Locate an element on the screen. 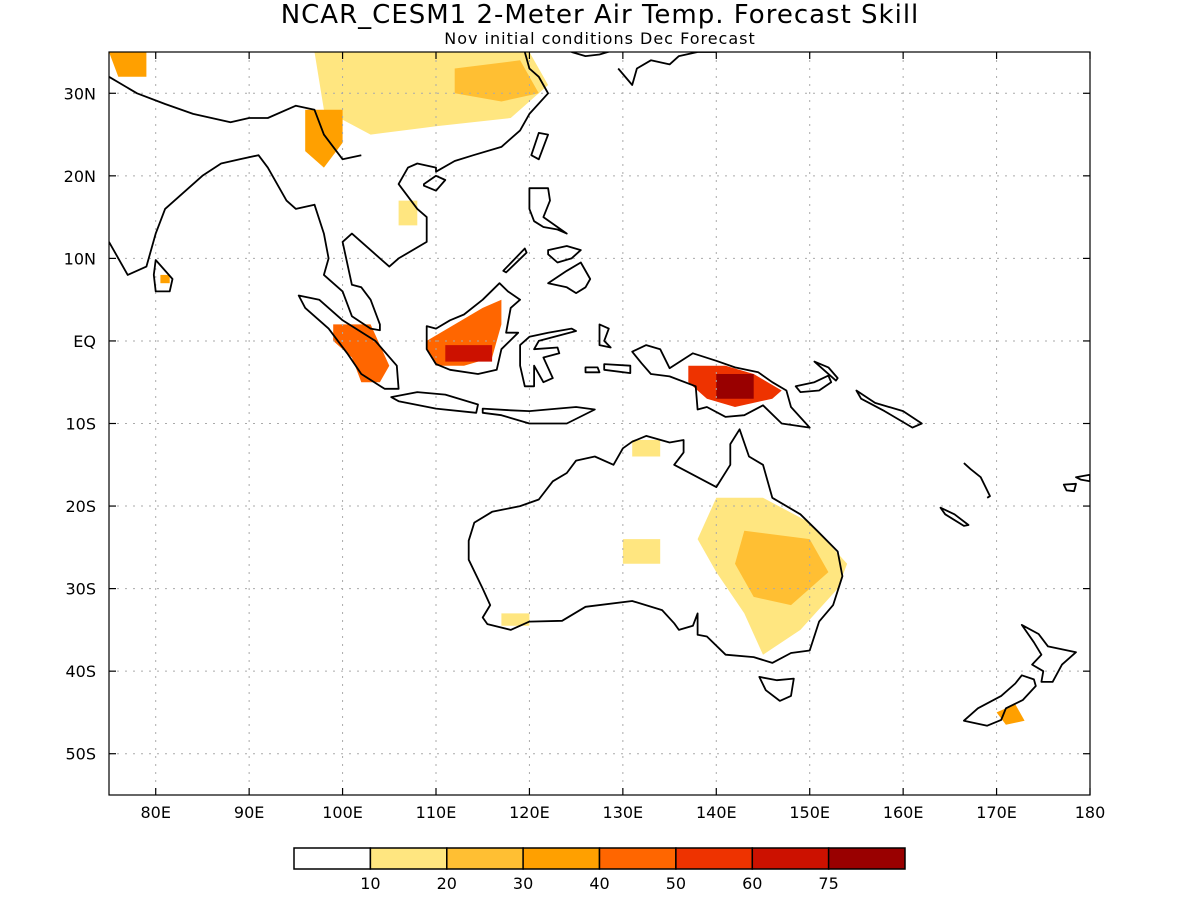 The image size is (1200, 900). chart-subtitle: Nov initial conditions Dec Forecast is located at coordinates (600, 38).